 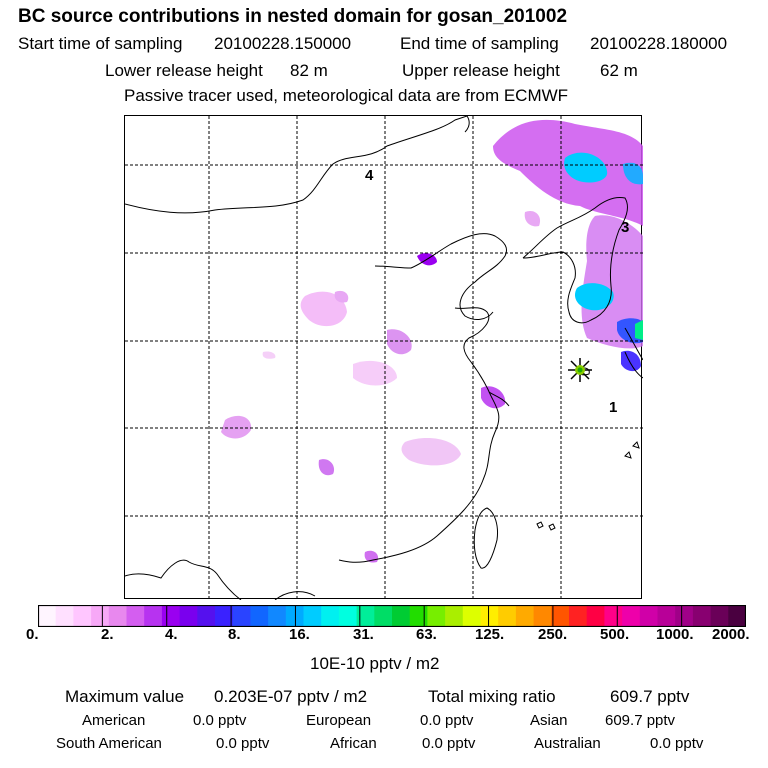 What do you see at coordinates (234, 634) in the screenshot?
I see `colorbar-tick: 8.` at bounding box center [234, 634].